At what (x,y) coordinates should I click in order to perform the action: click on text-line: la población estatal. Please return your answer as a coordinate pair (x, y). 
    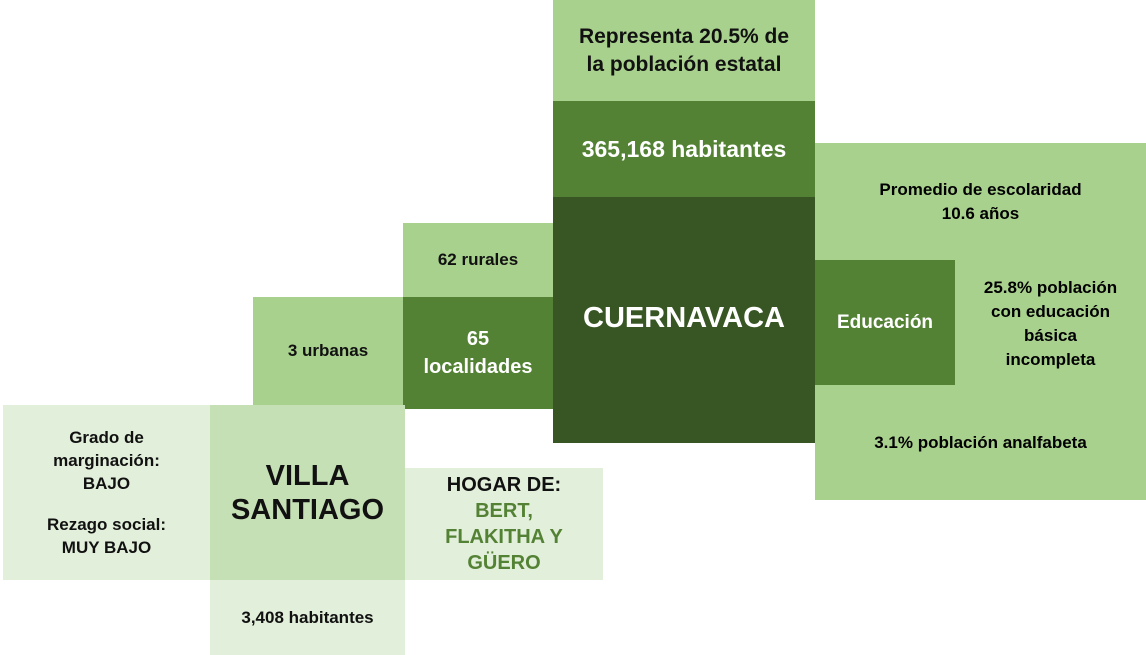
    Looking at the image, I should click on (684, 64).